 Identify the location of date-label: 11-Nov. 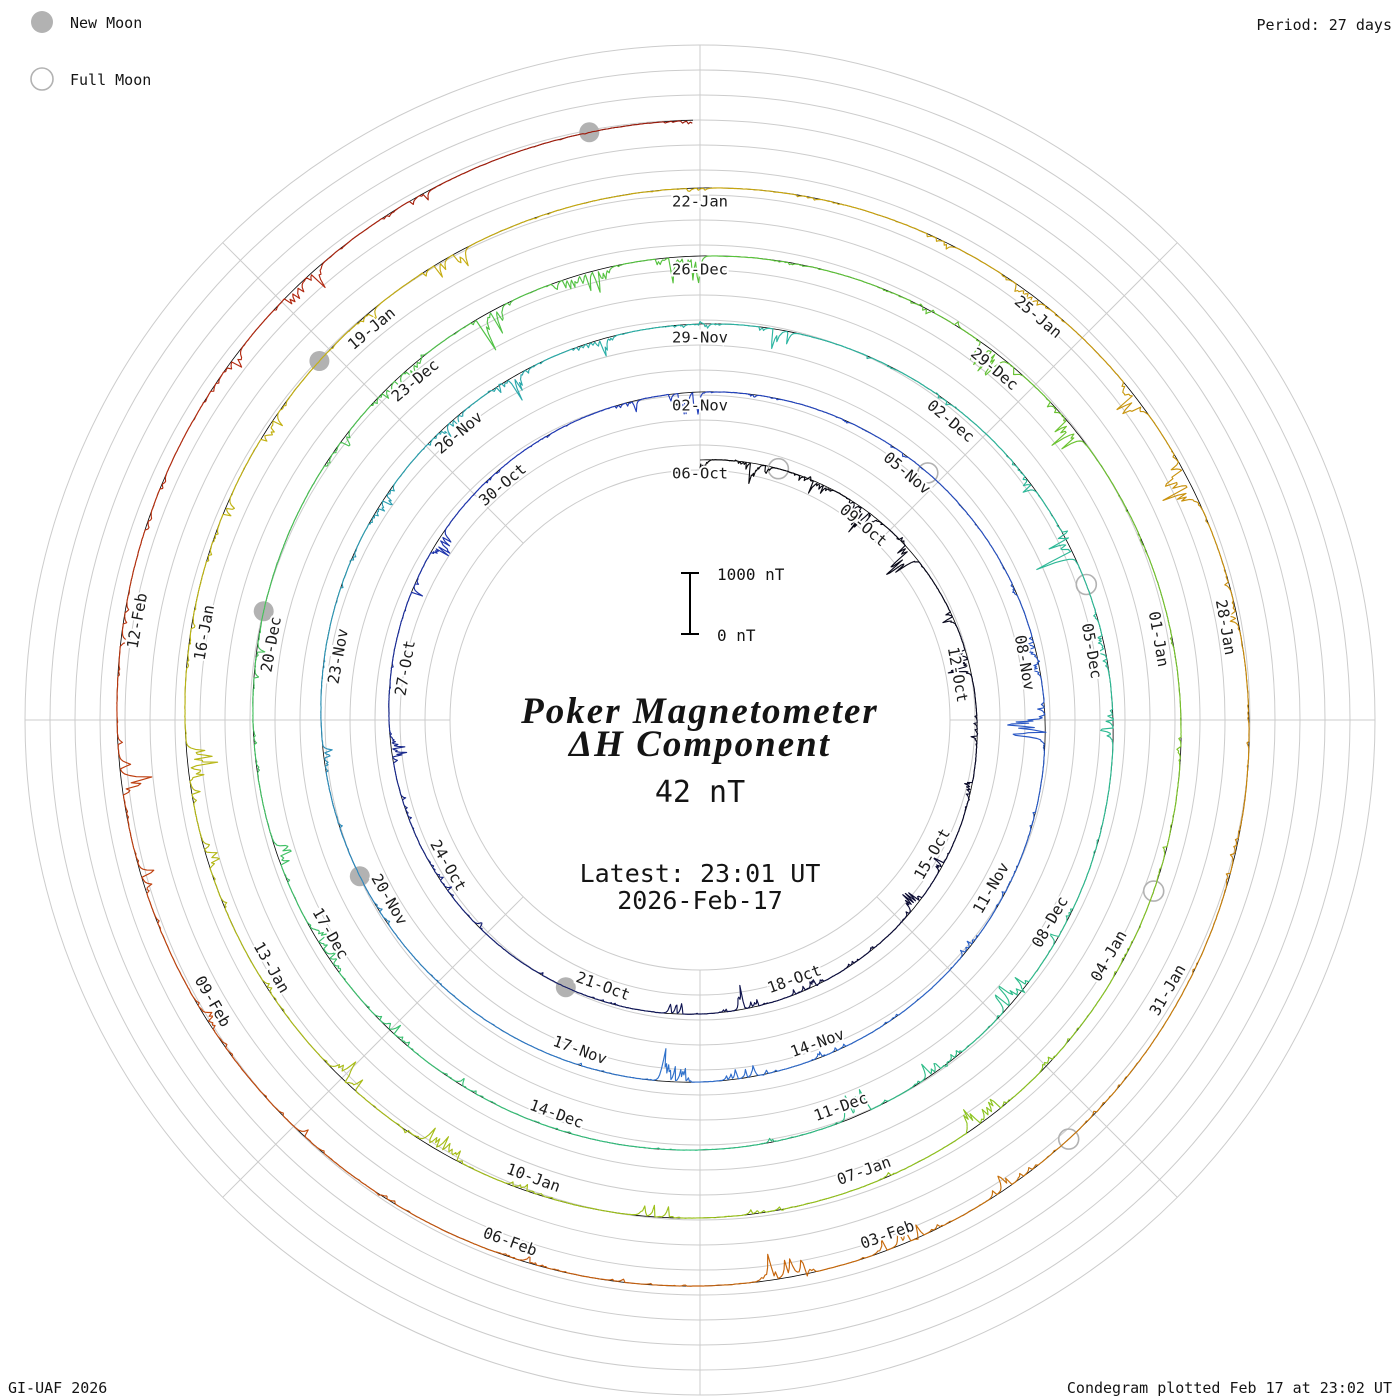
(991, 887).